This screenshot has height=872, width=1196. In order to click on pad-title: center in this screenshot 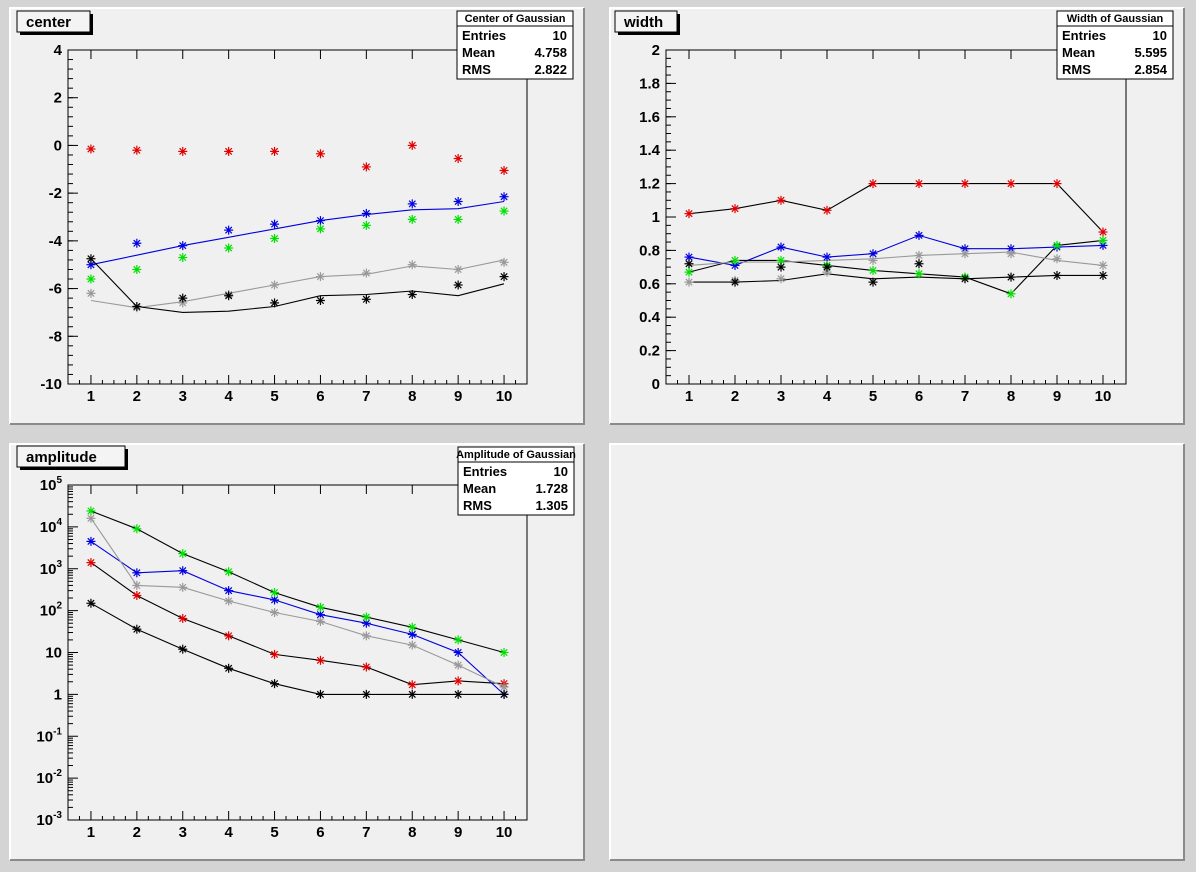, I will do `click(54, 22)`.